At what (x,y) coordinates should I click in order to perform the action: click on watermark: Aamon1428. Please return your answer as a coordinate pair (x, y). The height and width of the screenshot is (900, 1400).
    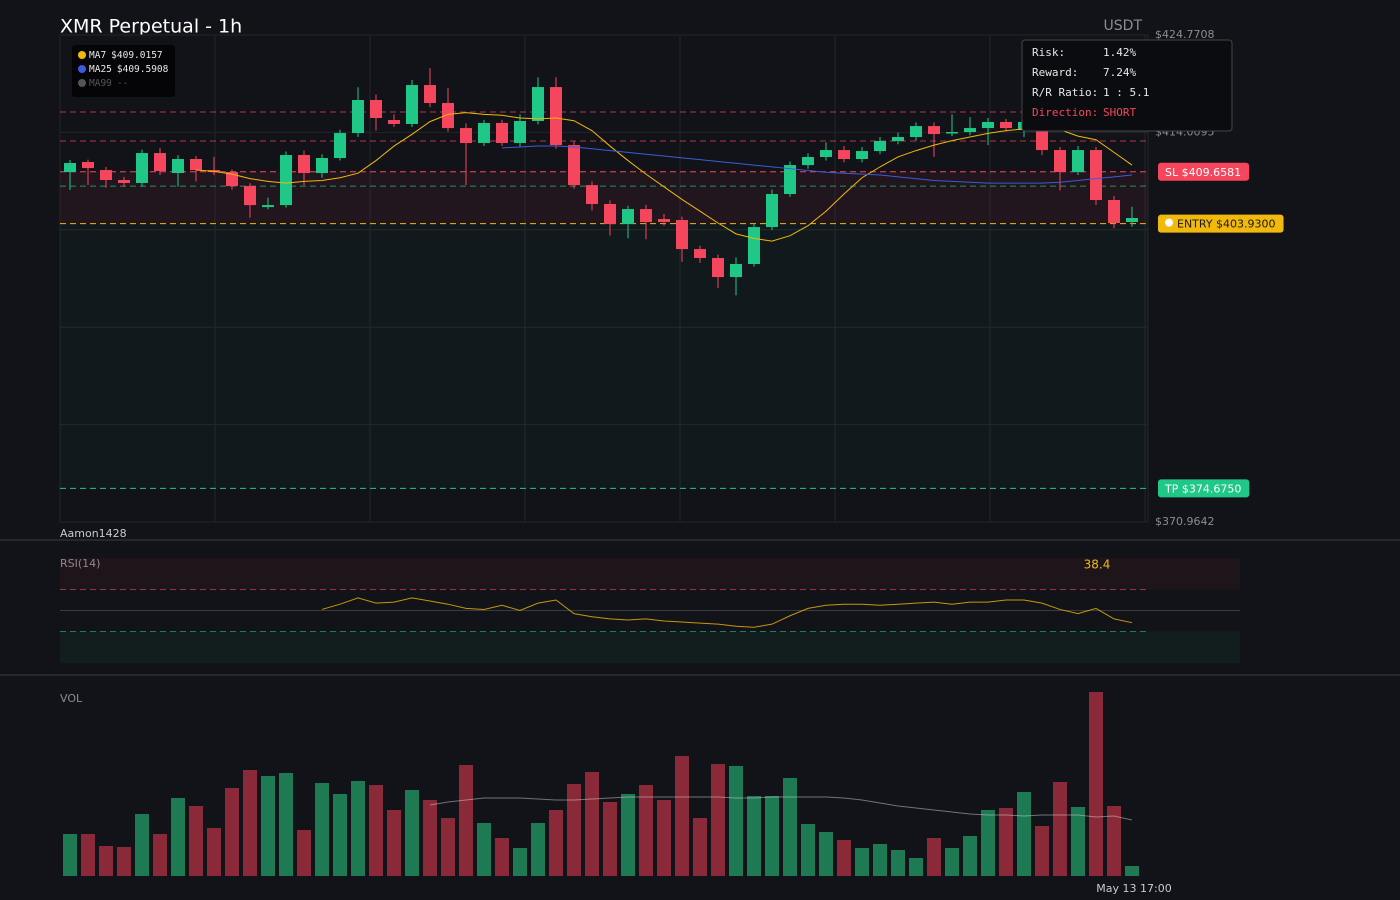
    Looking at the image, I should click on (93, 533).